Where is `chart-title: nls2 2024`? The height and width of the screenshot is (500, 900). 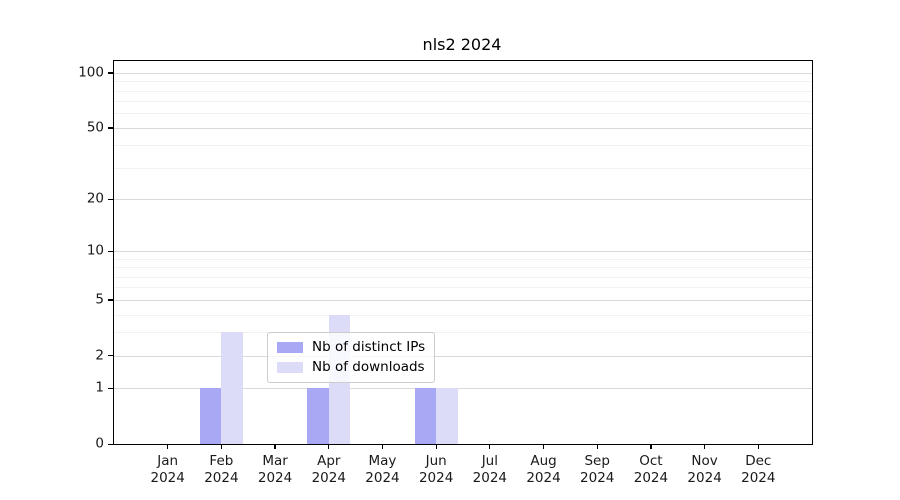
chart-title: nls2 2024 is located at coordinates (462, 44).